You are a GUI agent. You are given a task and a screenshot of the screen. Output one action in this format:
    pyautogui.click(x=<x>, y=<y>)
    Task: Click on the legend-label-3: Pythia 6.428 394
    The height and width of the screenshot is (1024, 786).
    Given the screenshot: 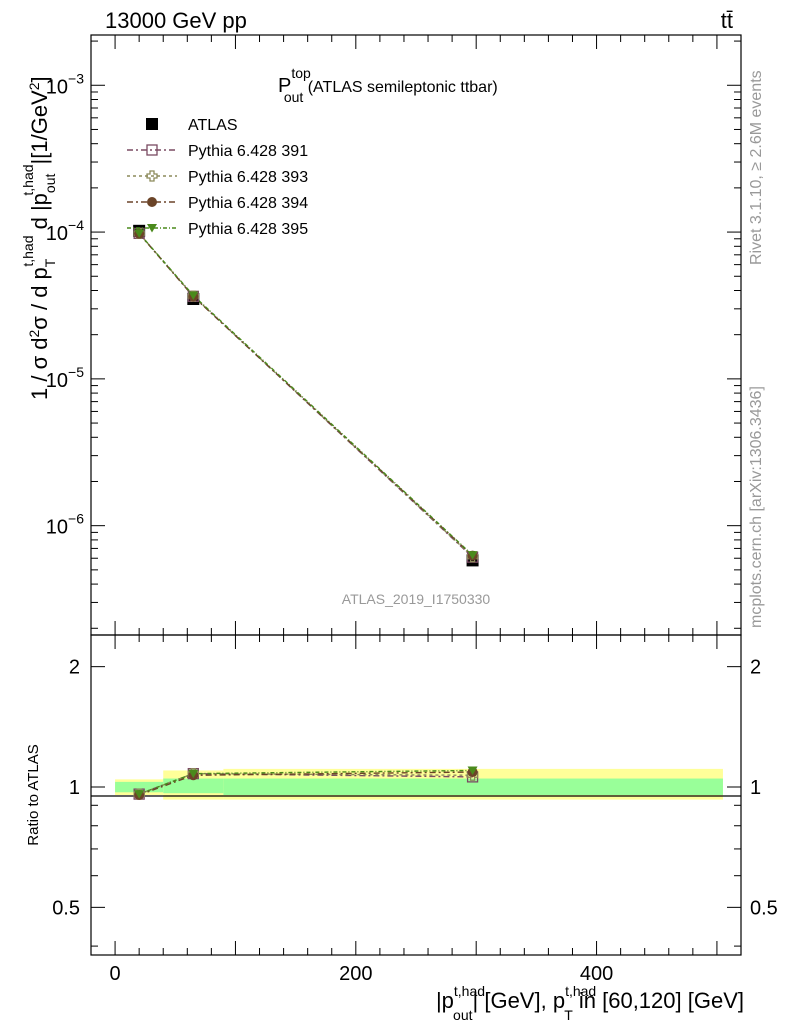 What is the action you would take?
    pyautogui.click(x=248, y=203)
    